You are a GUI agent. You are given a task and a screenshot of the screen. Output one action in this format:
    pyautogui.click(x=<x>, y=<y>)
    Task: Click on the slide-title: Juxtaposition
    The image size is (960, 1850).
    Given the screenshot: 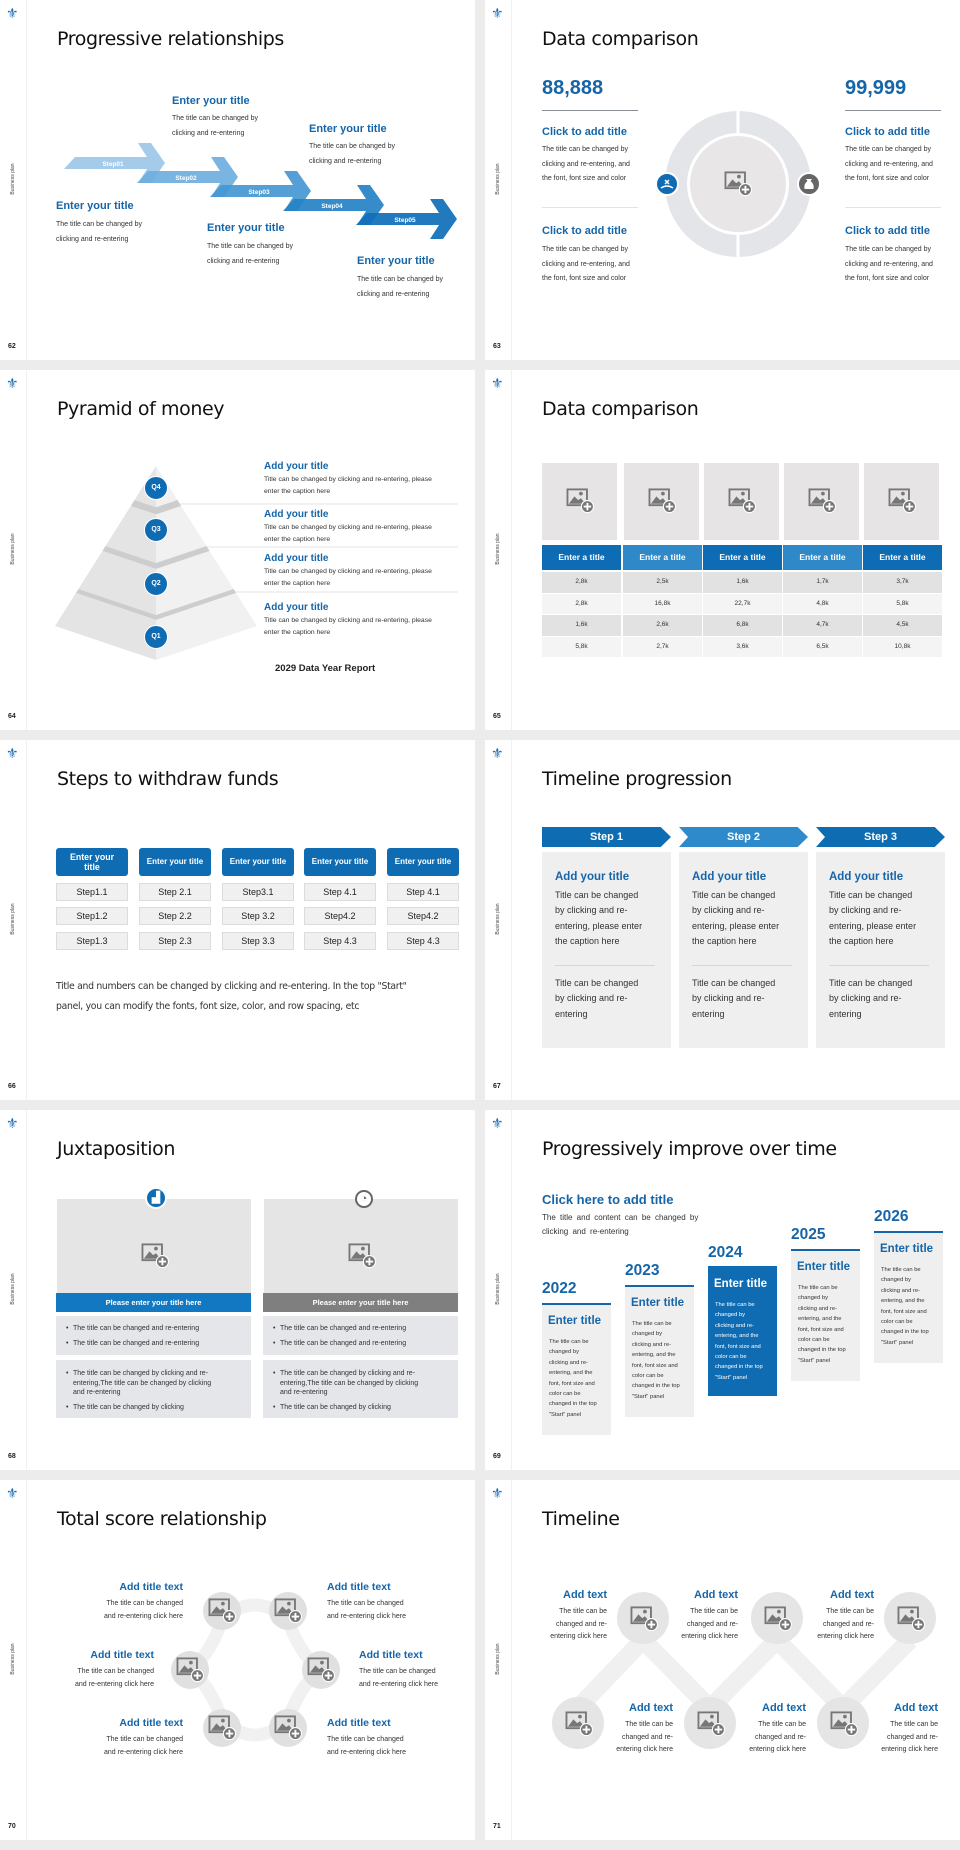 What is the action you would take?
    pyautogui.click(x=116, y=1149)
    